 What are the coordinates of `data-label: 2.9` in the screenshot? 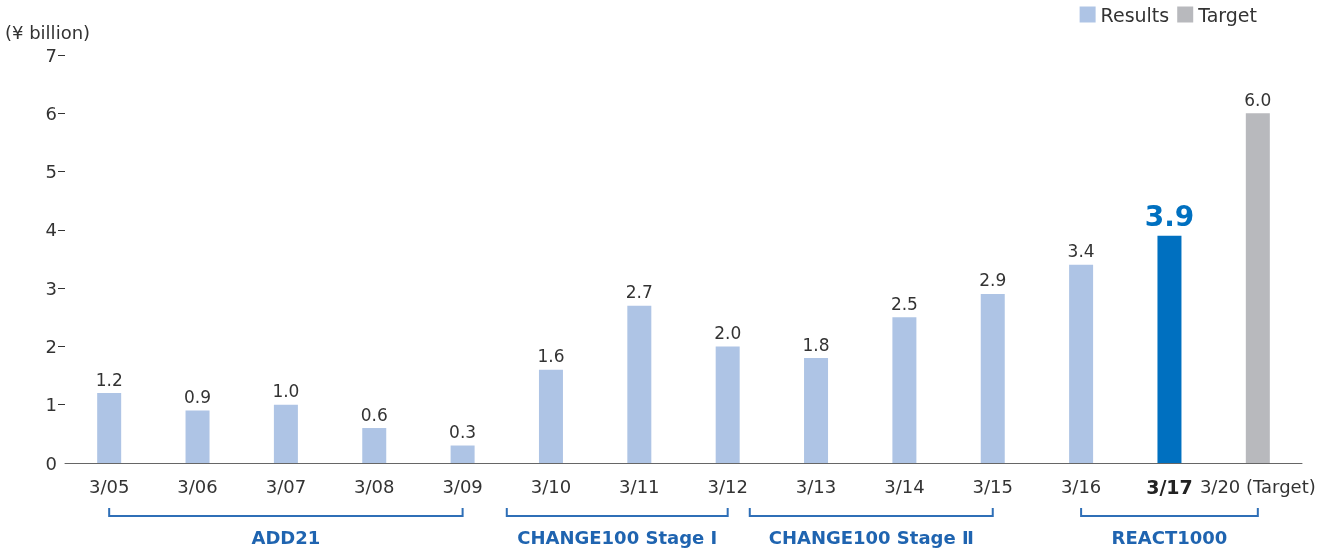 It's located at (993, 280).